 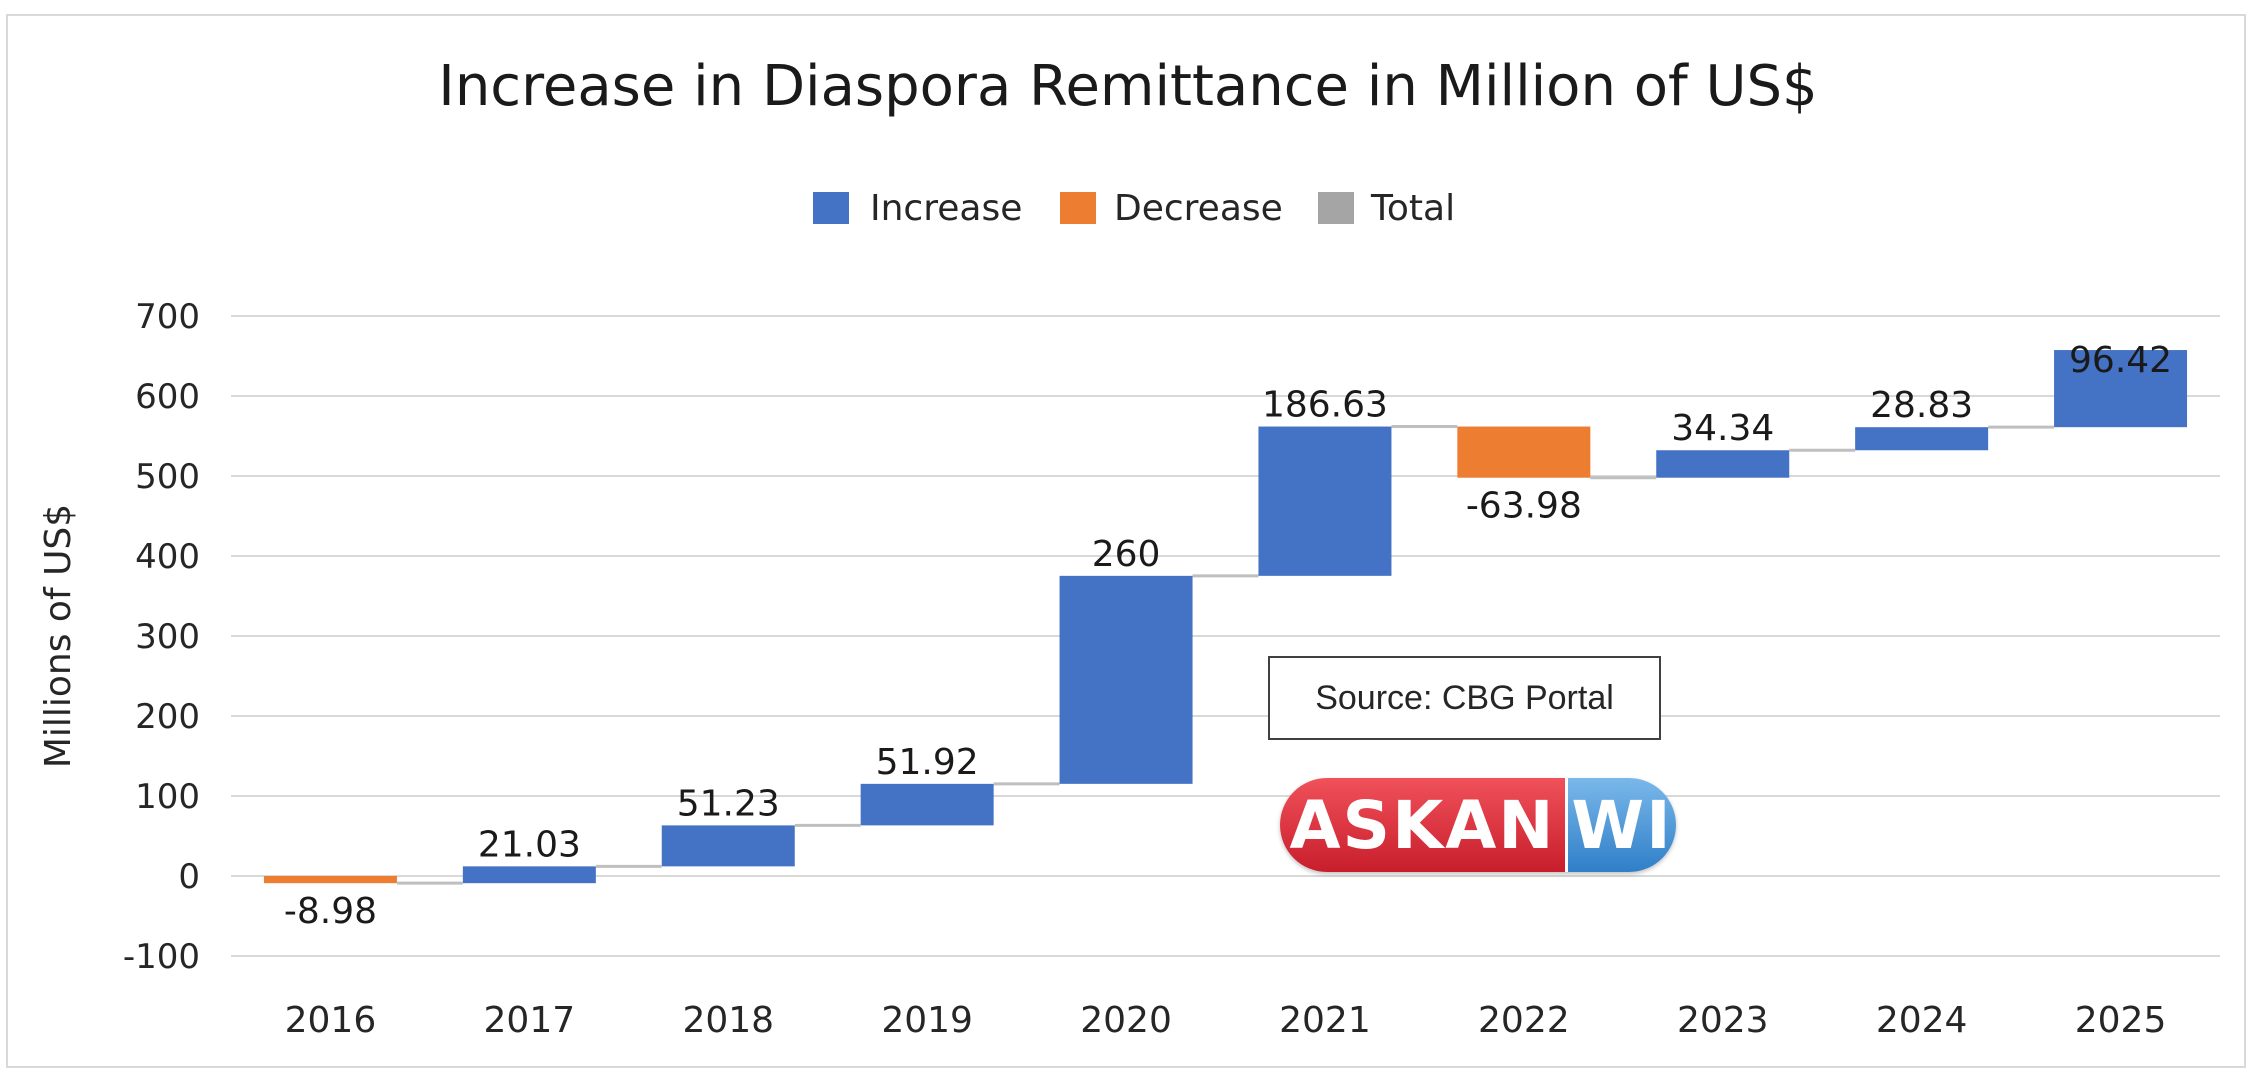 What do you see at coordinates (331, 1020) in the screenshot?
I see `x-tick-label: 2016` at bounding box center [331, 1020].